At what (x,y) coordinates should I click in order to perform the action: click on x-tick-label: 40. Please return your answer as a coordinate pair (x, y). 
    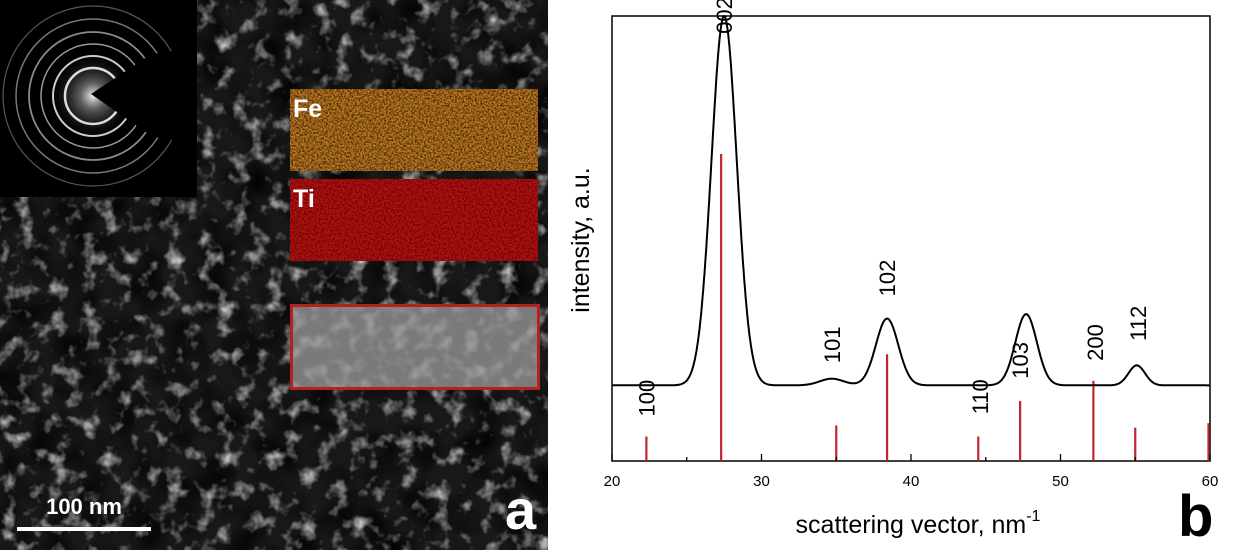
    Looking at the image, I should click on (911, 481).